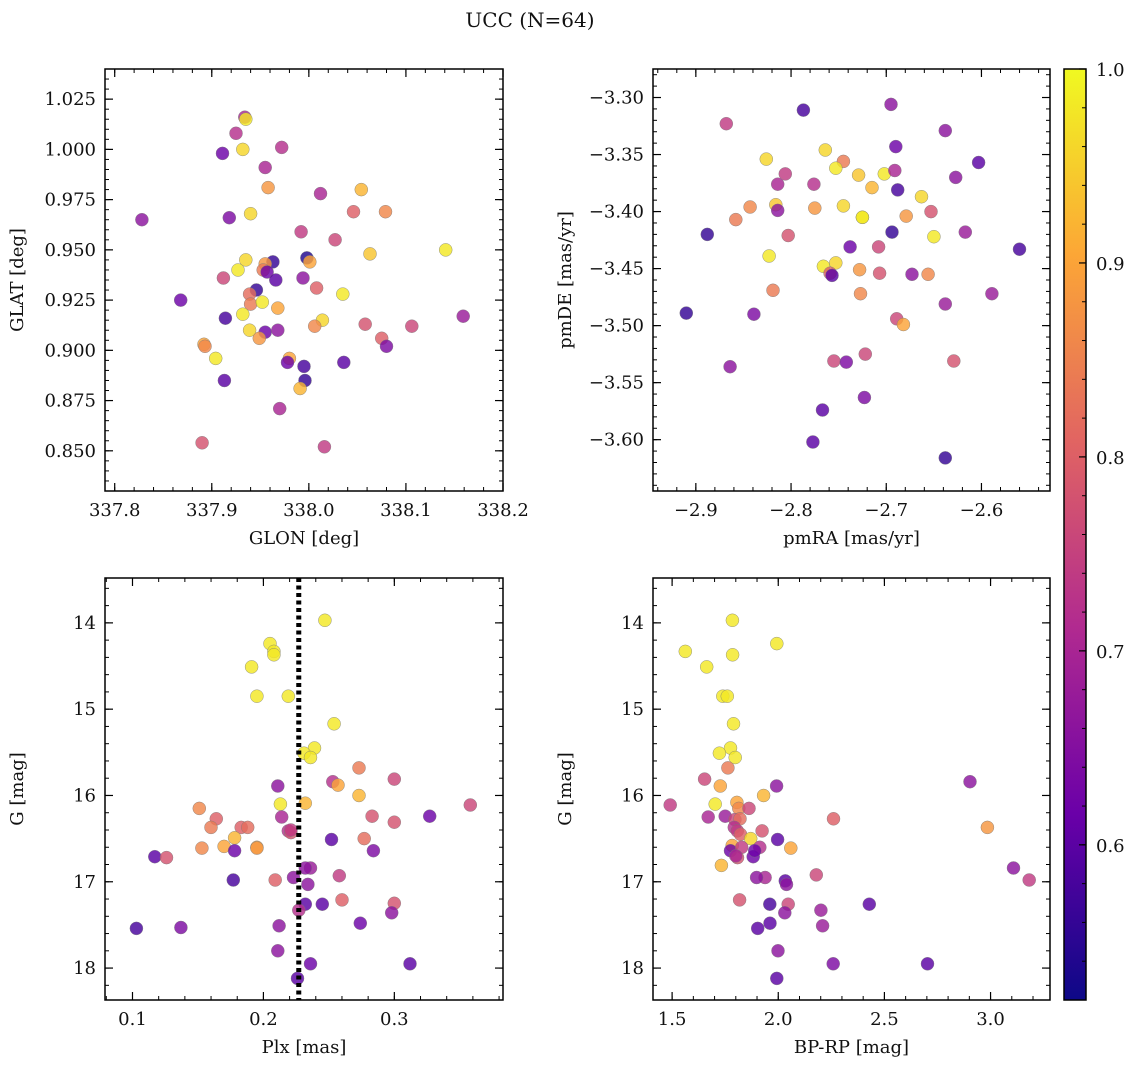  I want to click on points-plx-g, so click(303, 799).